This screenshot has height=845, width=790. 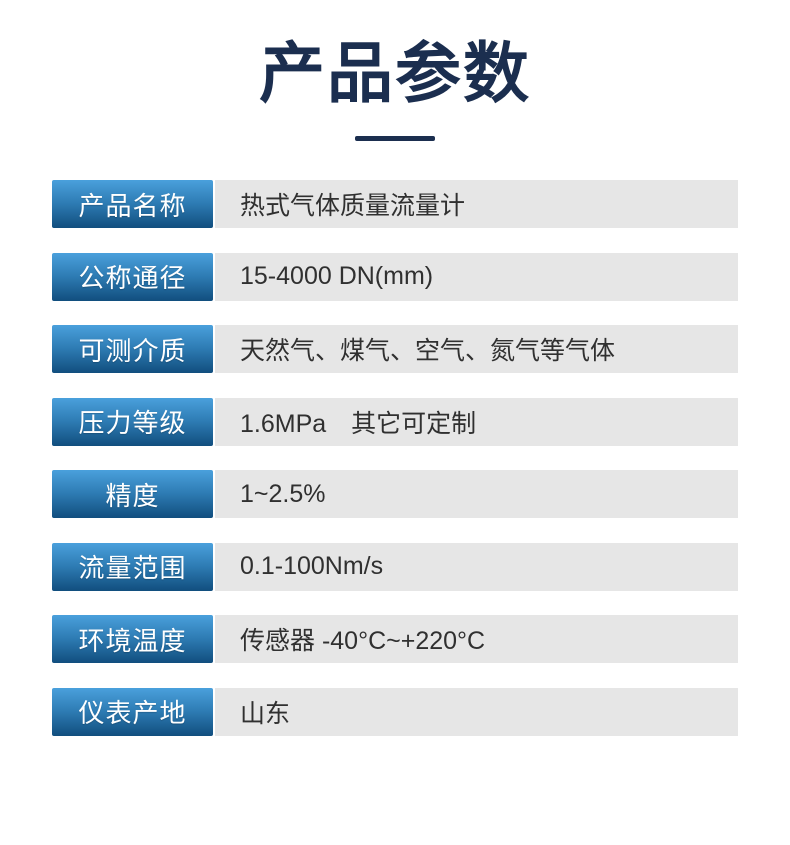 I want to click on table-row: 产品名称 热式气体质量流量计, so click(x=395, y=204).